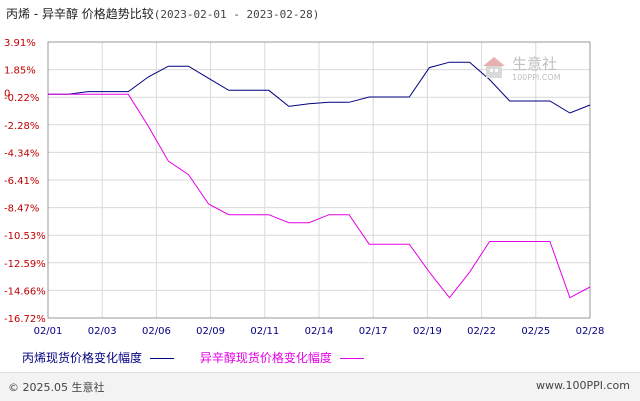  Describe the element at coordinates (481, 331) in the screenshot. I see `x-tick-label: 02/22` at that location.